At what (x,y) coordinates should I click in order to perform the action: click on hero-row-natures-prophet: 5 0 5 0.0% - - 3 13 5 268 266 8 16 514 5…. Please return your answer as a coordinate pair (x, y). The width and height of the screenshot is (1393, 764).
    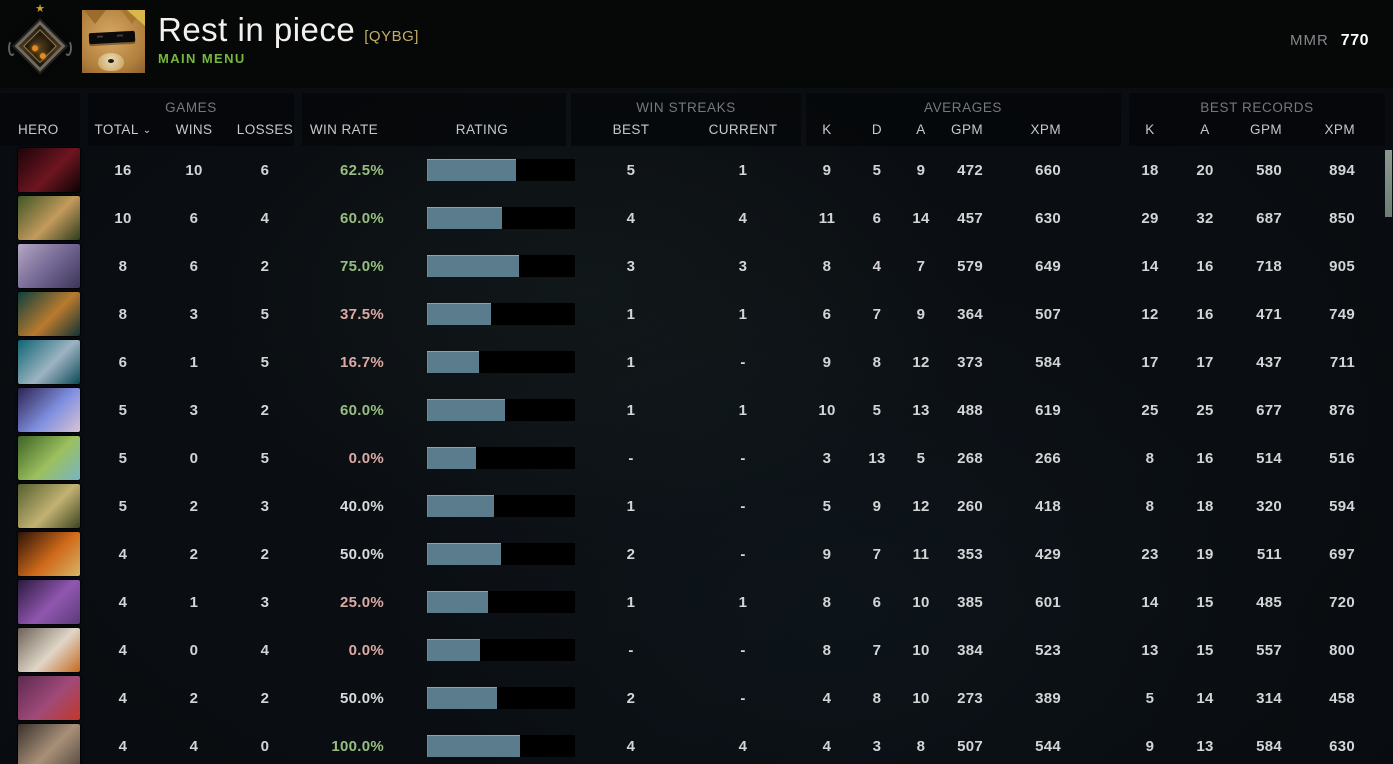
    Looking at the image, I should click on (696, 458).